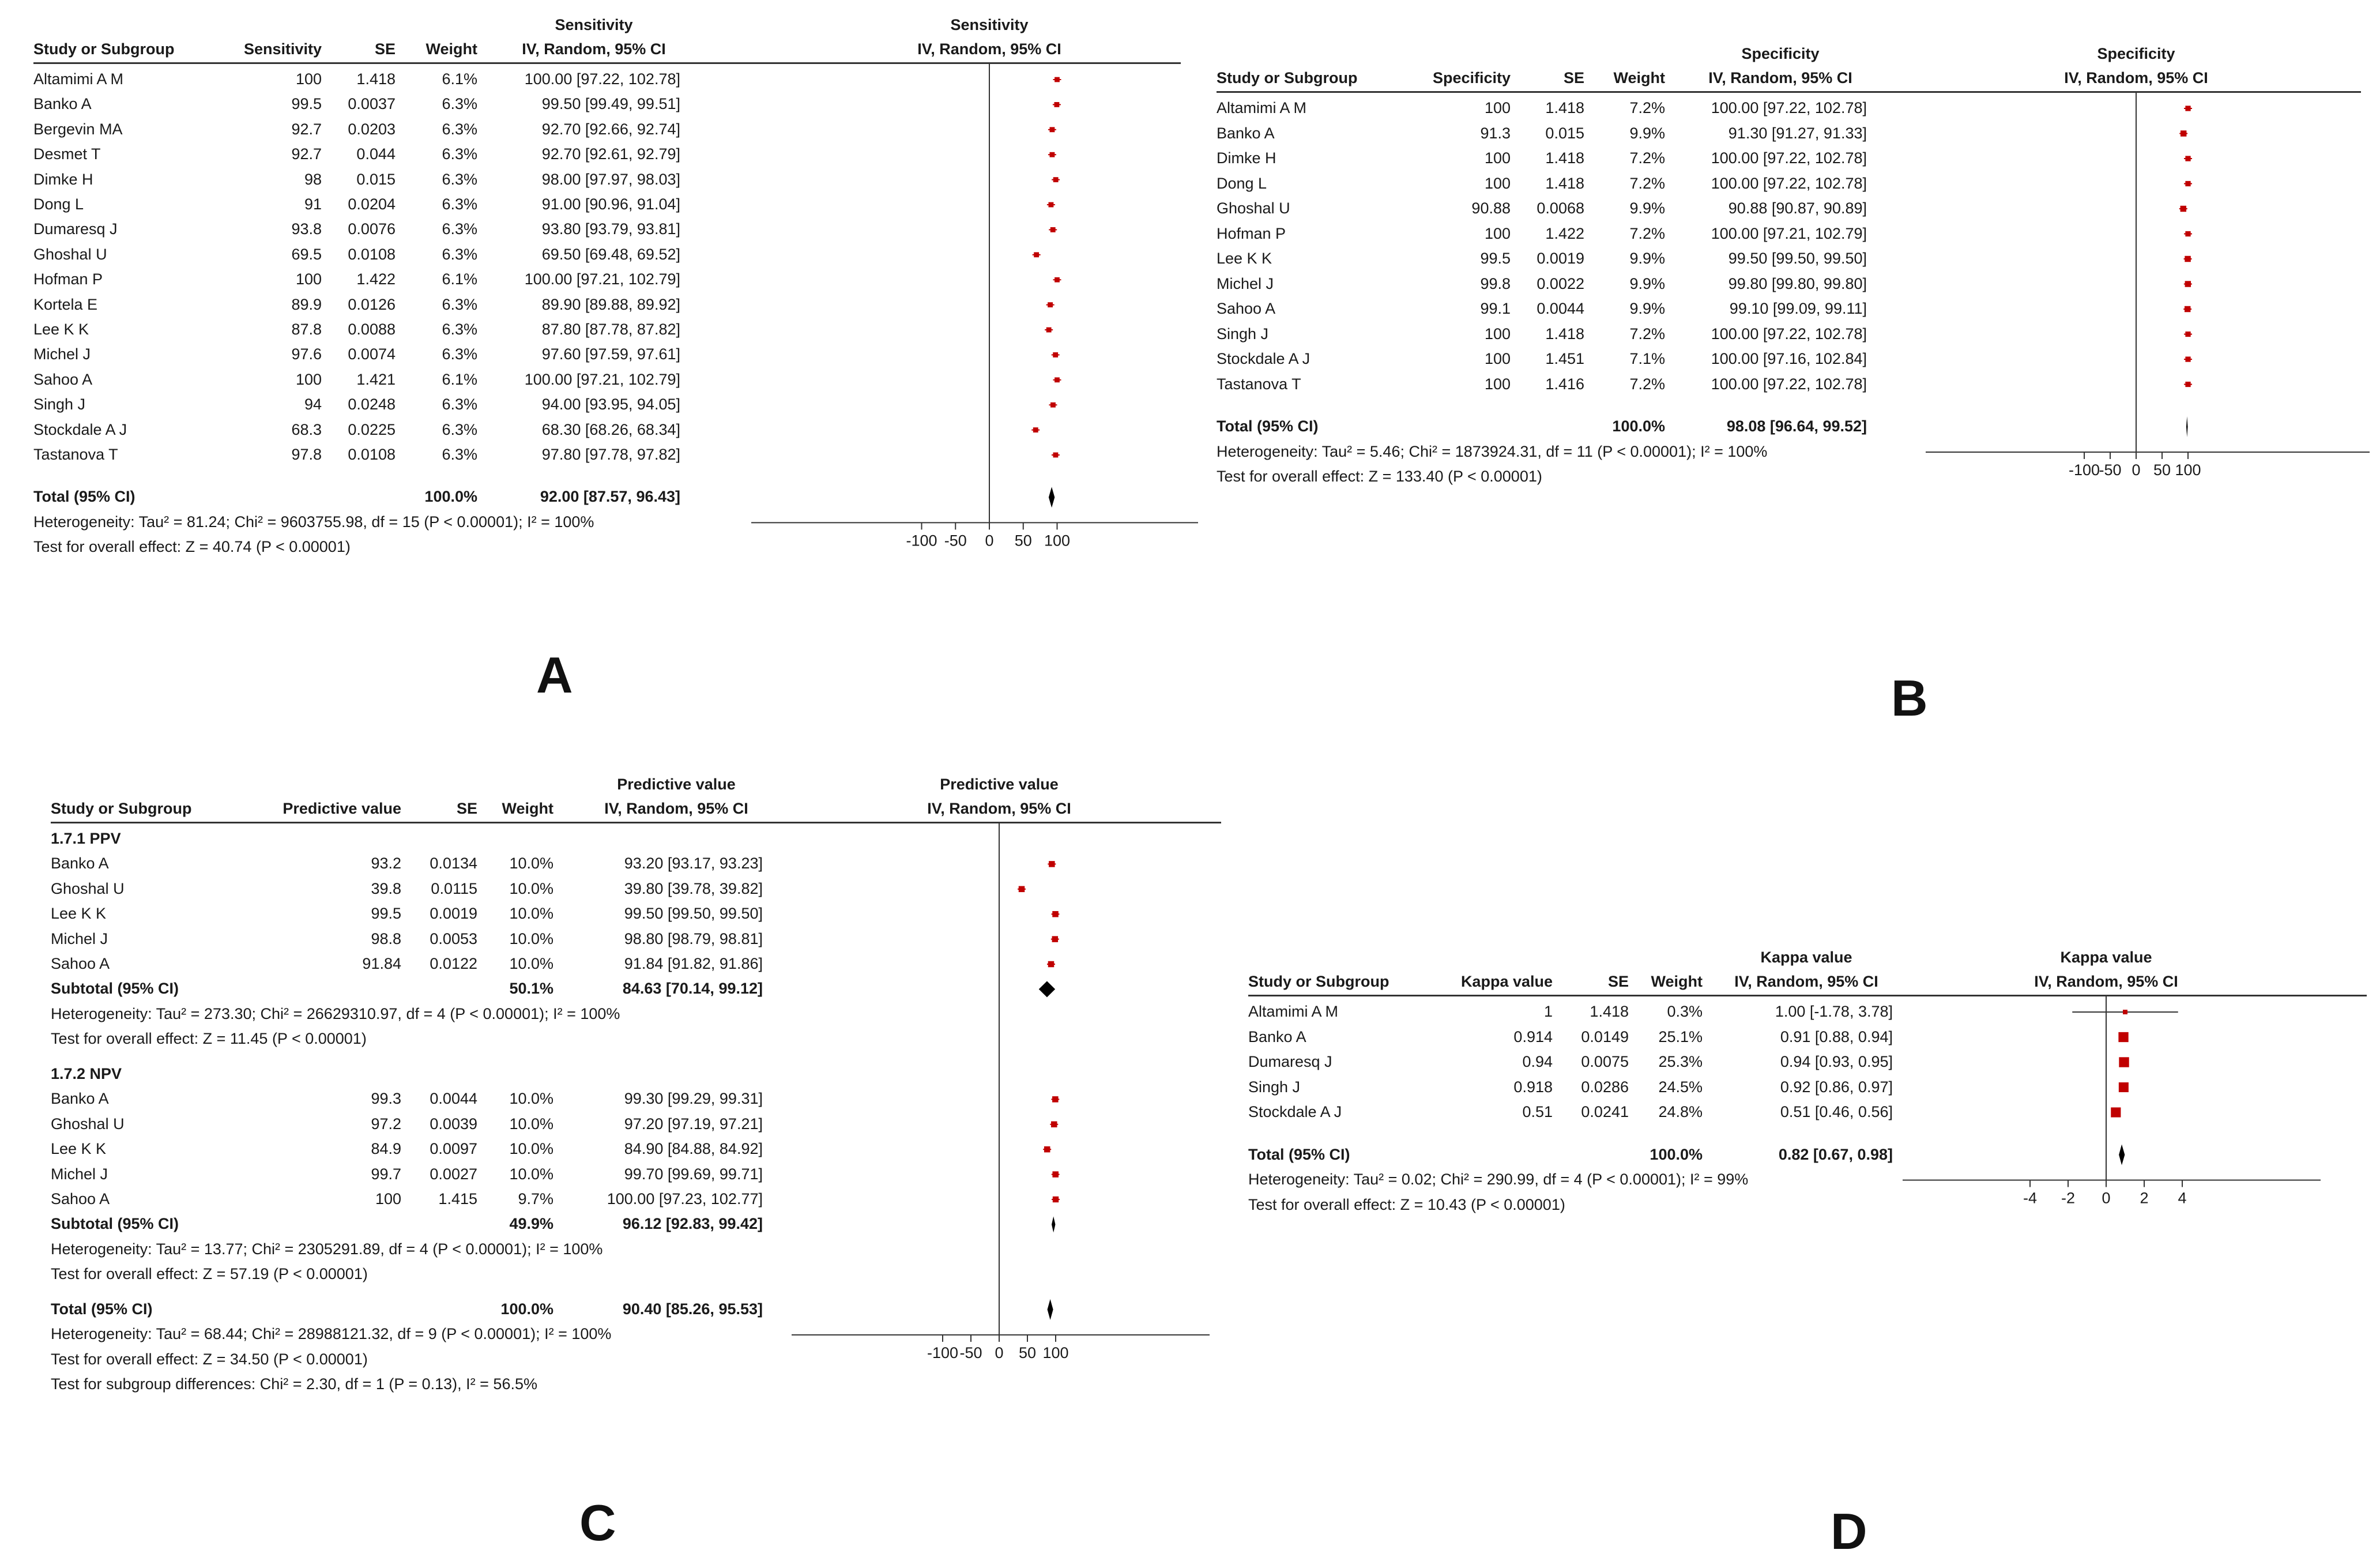 The image size is (2380, 1561). I want to click on row-study: Kortela E, so click(66, 304).